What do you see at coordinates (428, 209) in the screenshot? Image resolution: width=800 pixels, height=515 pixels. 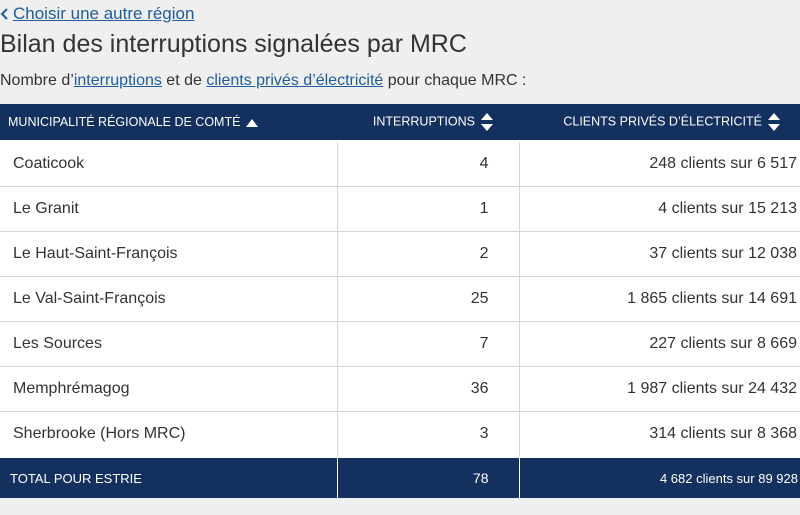 I see `interruptions-cell: 1` at bounding box center [428, 209].